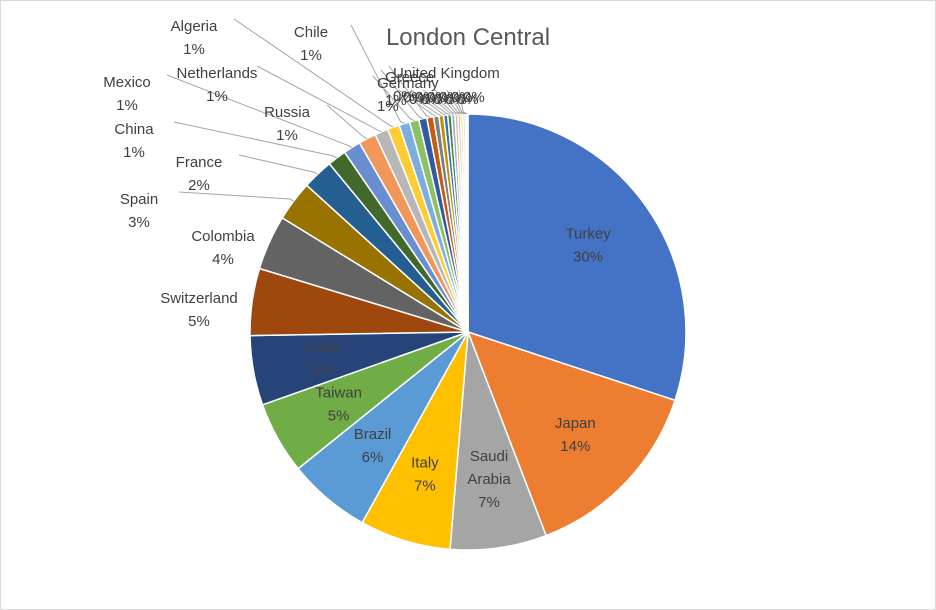 The width and height of the screenshot is (936, 610). Describe the element at coordinates (347, 122) in the screenshot. I see `leader-line-russia` at that location.